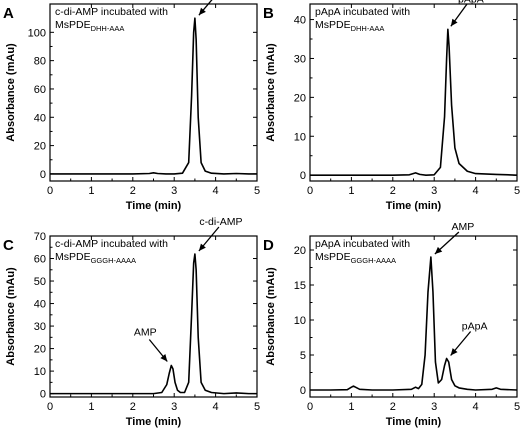  What do you see at coordinates (40, 237) in the screenshot?
I see `y-tick-label: 70` at bounding box center [40, 237].